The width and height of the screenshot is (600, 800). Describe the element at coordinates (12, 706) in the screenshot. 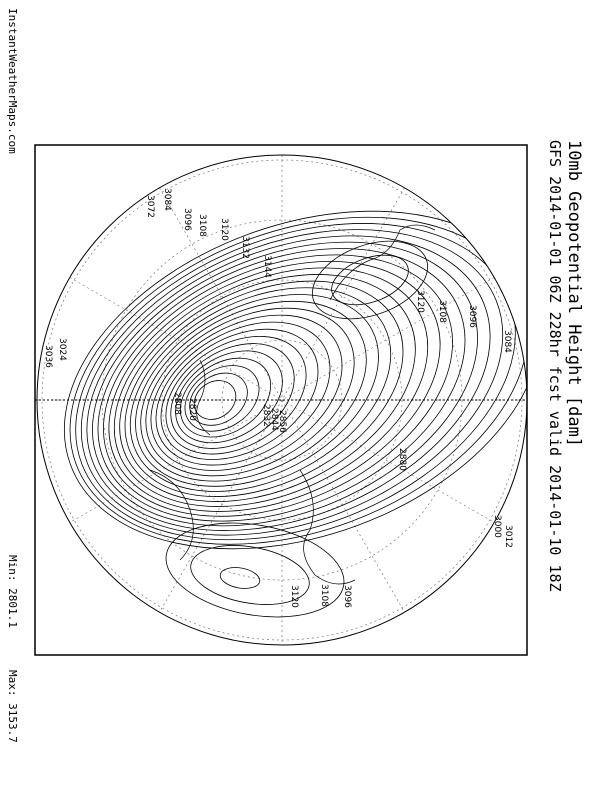

I see `max-value: Max: 3153.7` at that location.